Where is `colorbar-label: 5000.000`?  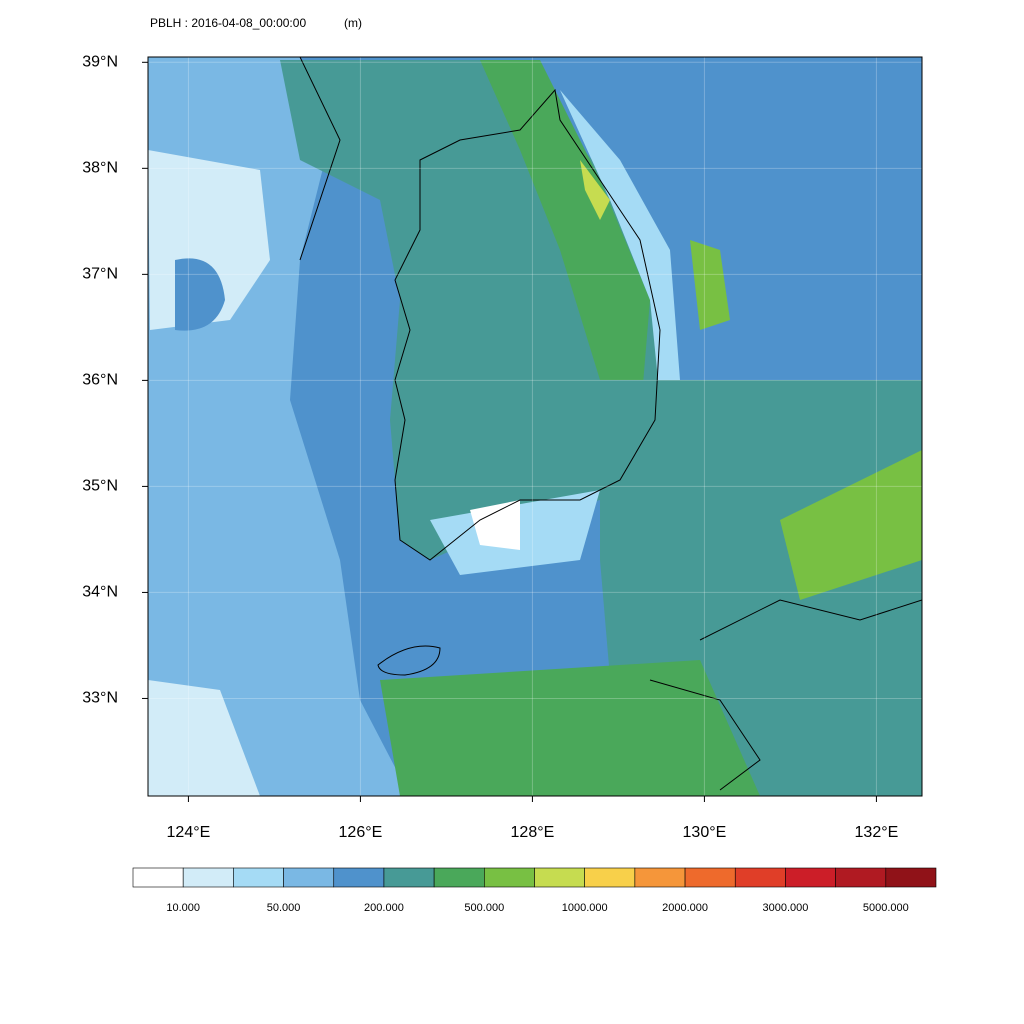
colorbar-label: 5000.000 is located at coordinates (886, 908).